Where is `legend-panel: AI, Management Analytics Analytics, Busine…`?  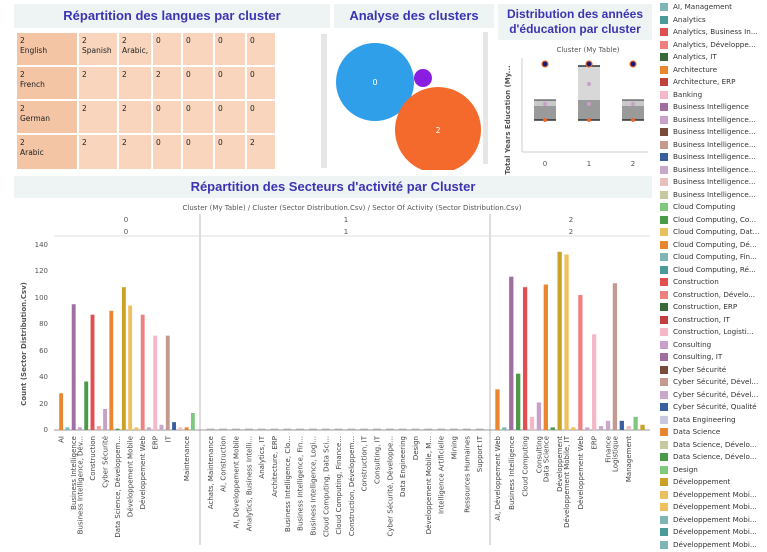
legend-panel: AI, Management Analytics Analytics, Busine… is located at coordinates (710, 276).